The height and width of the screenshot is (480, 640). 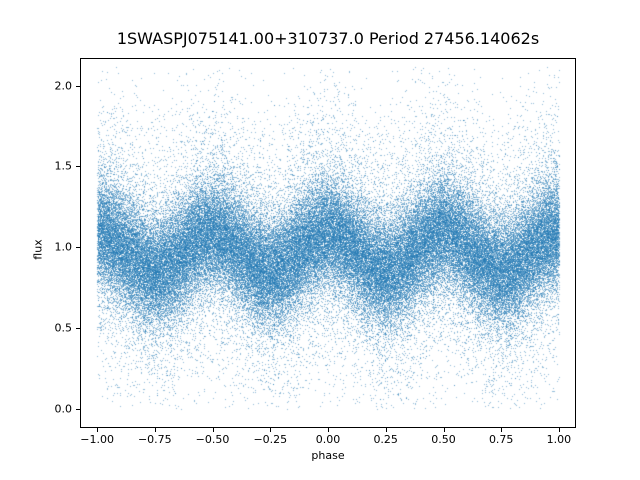 I want to click on x-tick-label: −0.25, so click(x=270, y=439).